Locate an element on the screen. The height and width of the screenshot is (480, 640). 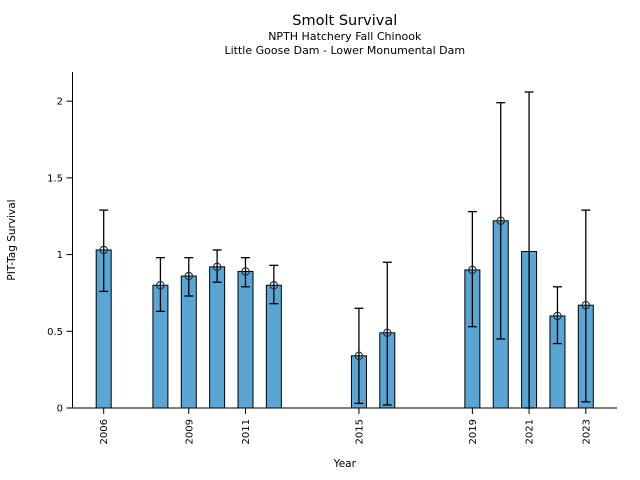
x-tick-label: 2021 is located at coordinates (530, 431).